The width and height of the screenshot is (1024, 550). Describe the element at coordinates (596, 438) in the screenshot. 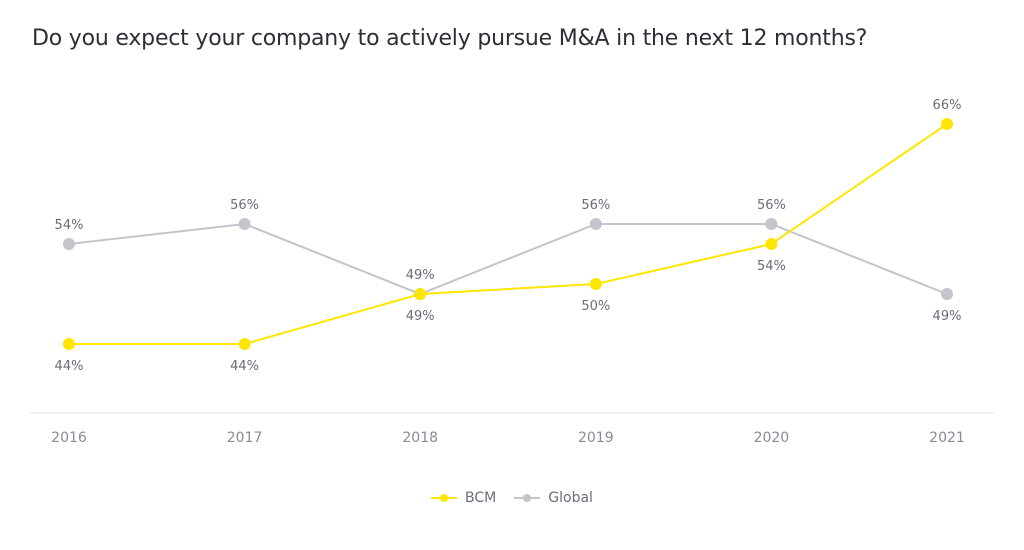

I see `x-tick-label: 2019` at that location.